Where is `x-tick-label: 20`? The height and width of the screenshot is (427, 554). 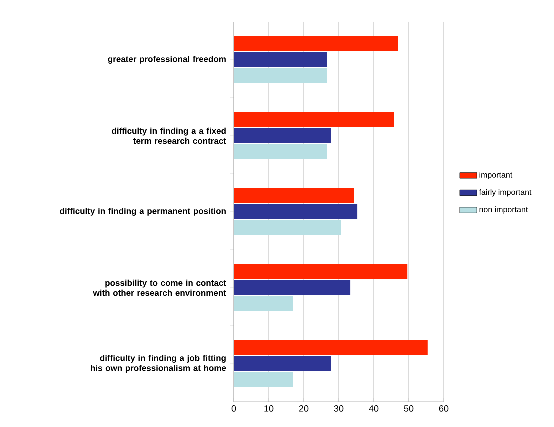
x-tick-label: 20 is located at coordinates (304, 409).